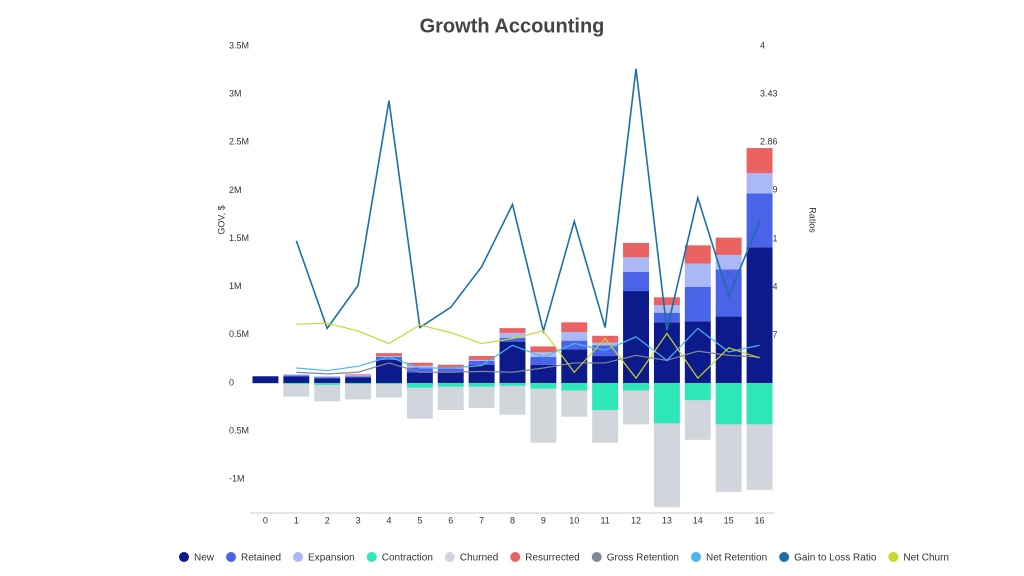  What do you see at coordinates (265, 520) in the screenshot?
I see `x-tick-label: 0` at bounding box center [265, 520].